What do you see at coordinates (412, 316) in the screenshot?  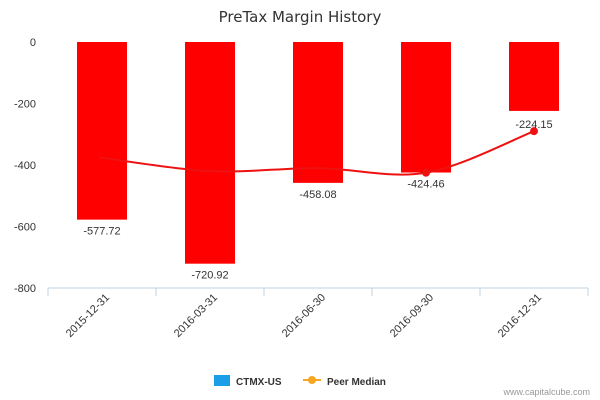 I see `x-tick-label: 2016-09-30` at bounding box center [412, 316].